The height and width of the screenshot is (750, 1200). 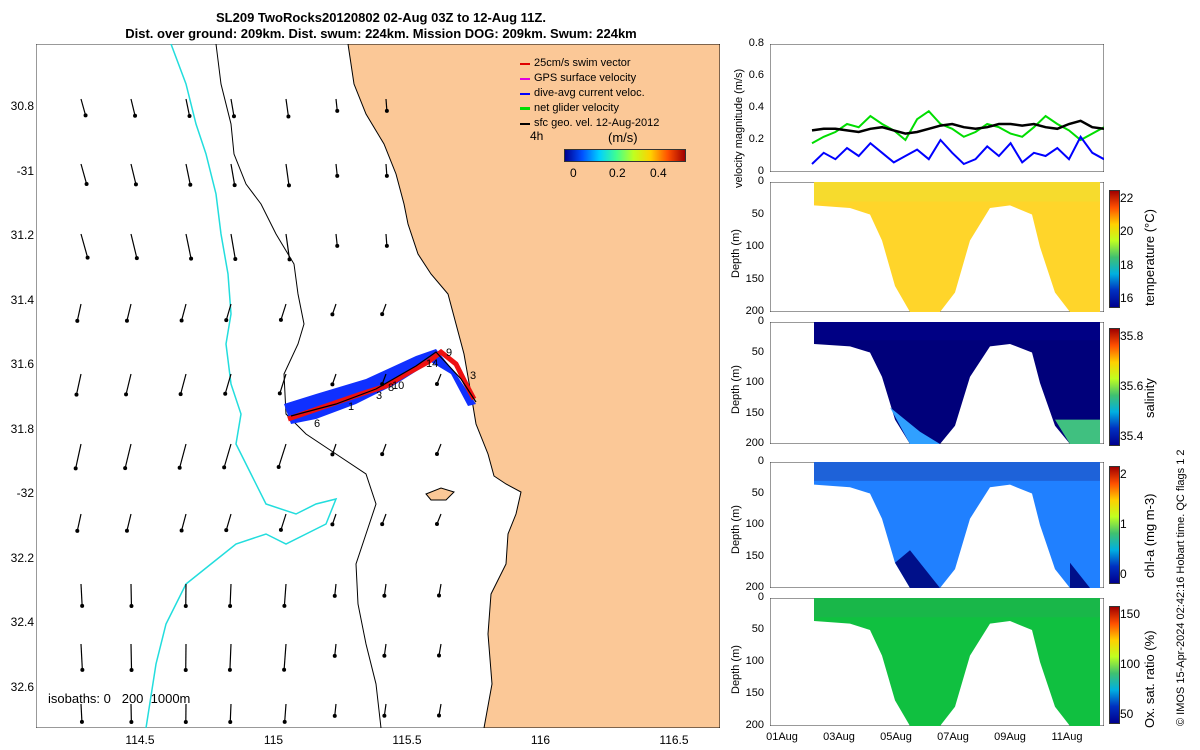 I want to click on colorbar-tick: 35.4, so click(x=1132, y=436).